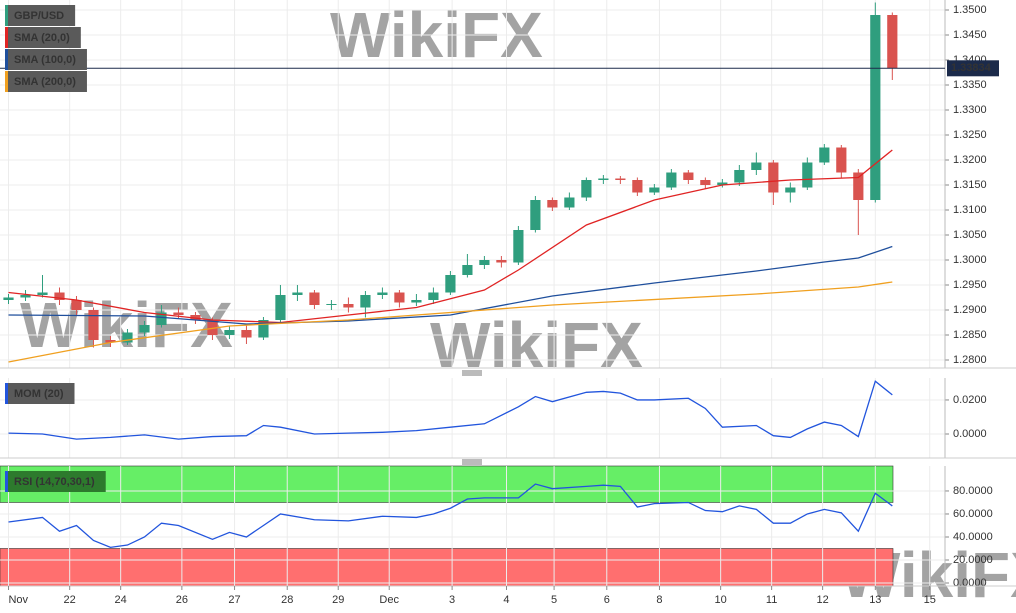 The height and width of the screenshot is (613, 1016). What do you see at coordinates (970, 235) in the screenshot?
I see `y-tick-label: 1.3050` at bounding box center [970, 235].